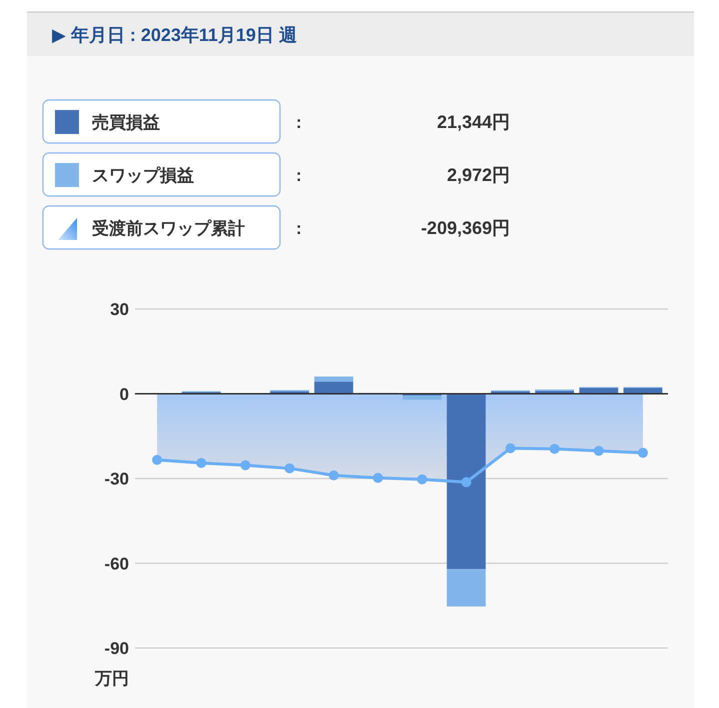 The height and width of the screenshot is (708, 719). What do you see at coordinates (478, 175) in the screenshot?
I see `text: 2,972円` at bounding box center [478, 175].